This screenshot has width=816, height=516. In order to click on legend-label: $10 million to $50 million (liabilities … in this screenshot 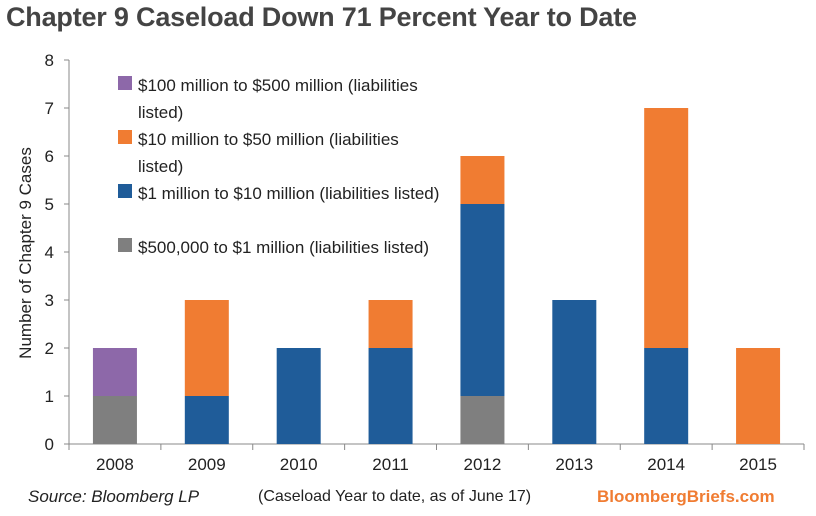, I will do `click(268, 153)`.